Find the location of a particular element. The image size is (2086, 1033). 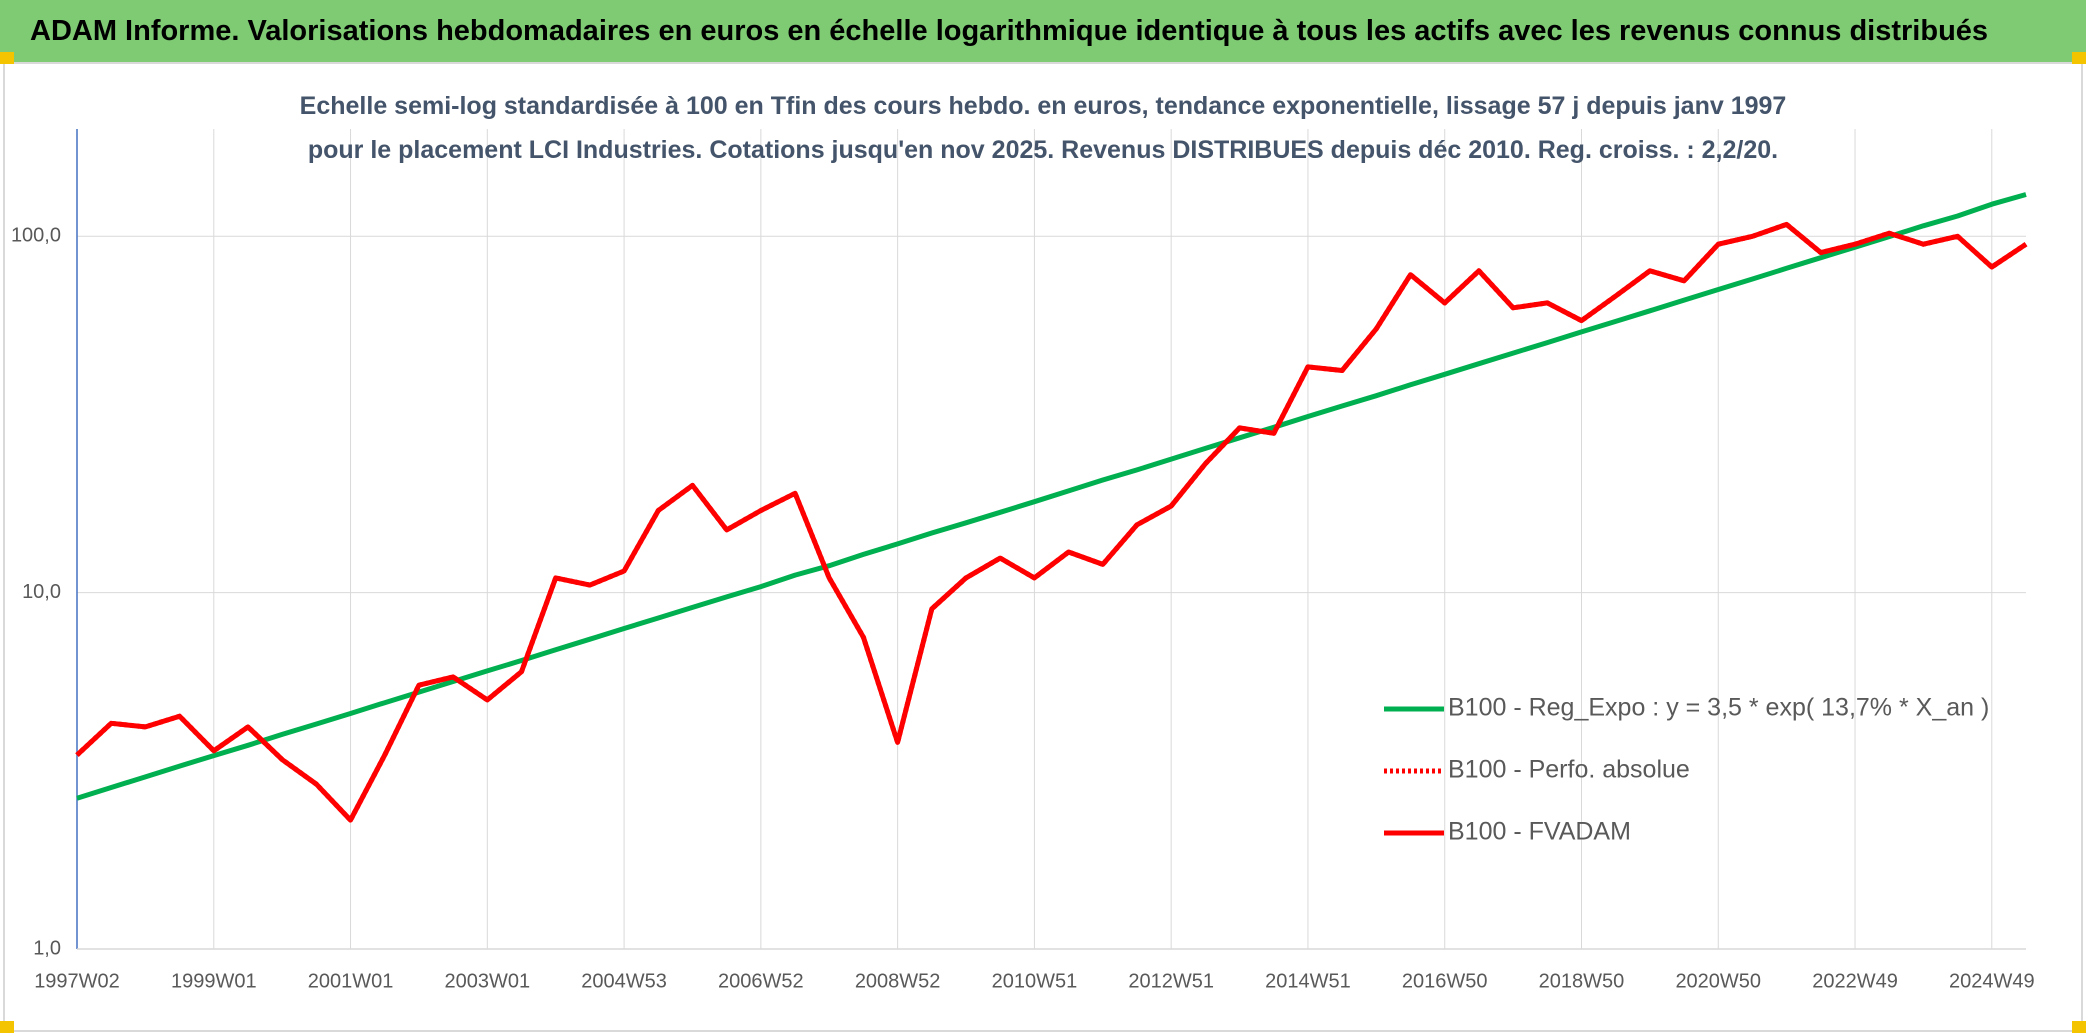

x-tick-label: 1997W02 is located at coordinates (77, 981).